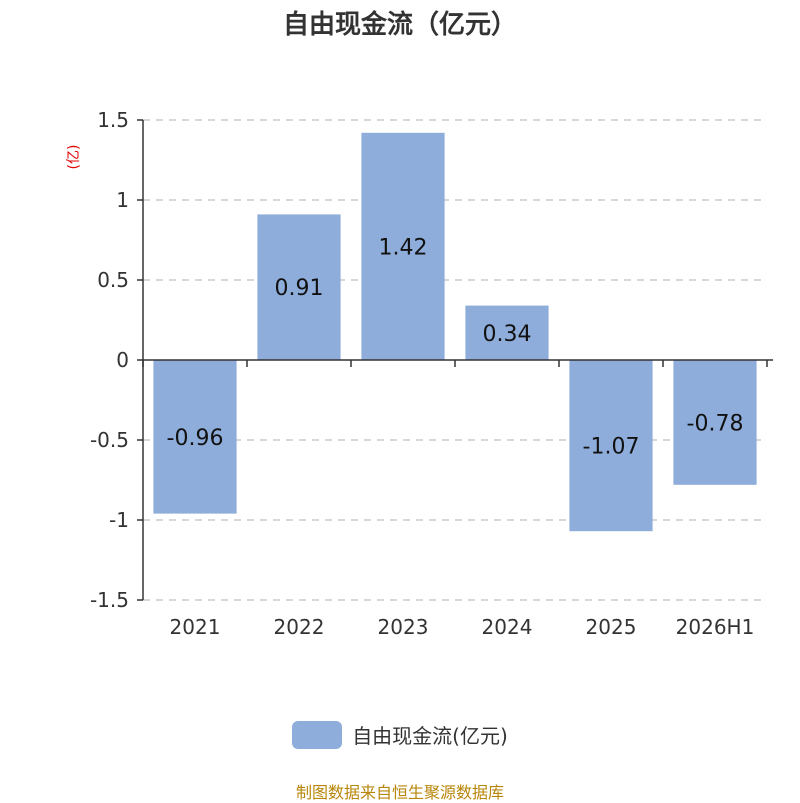 The image size is (800, 803). I want to click on data-label: 0.91, so click(299, 288).